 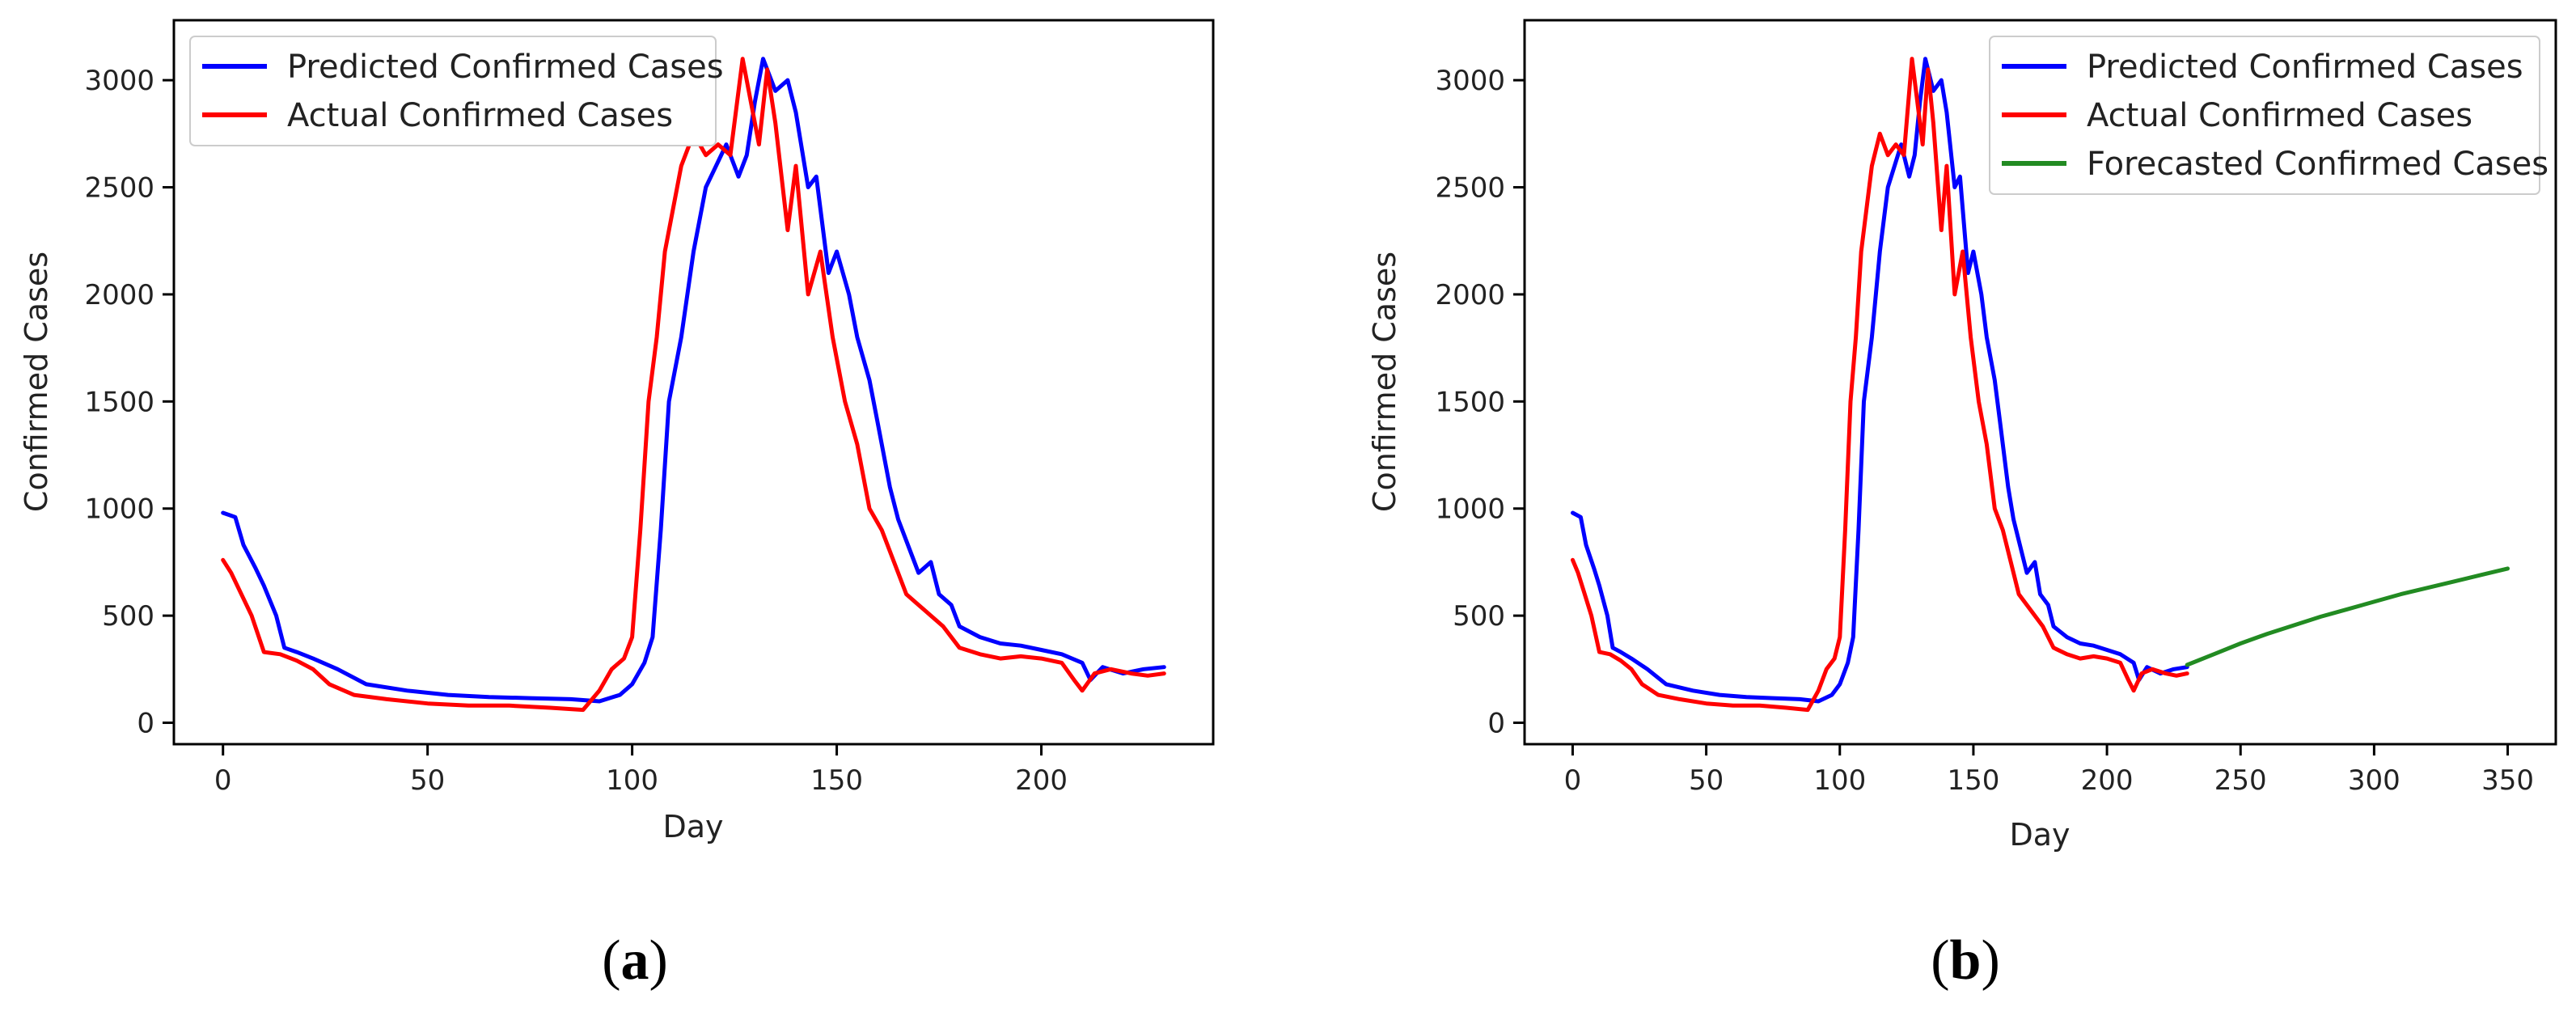 What do you see at coordinates (119, 402) in the screenshot?
I see `y-tick-label-a-1500: 1500` at bounding box center [119, 402].